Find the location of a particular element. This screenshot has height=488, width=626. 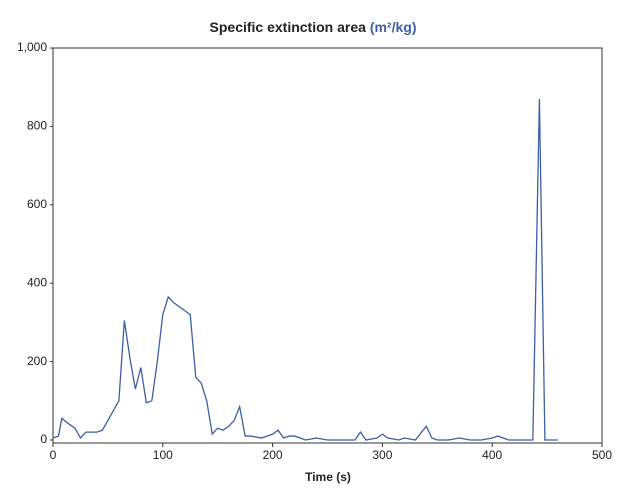

y-tick-label: 1,000 is located at coordinates (32, 47).